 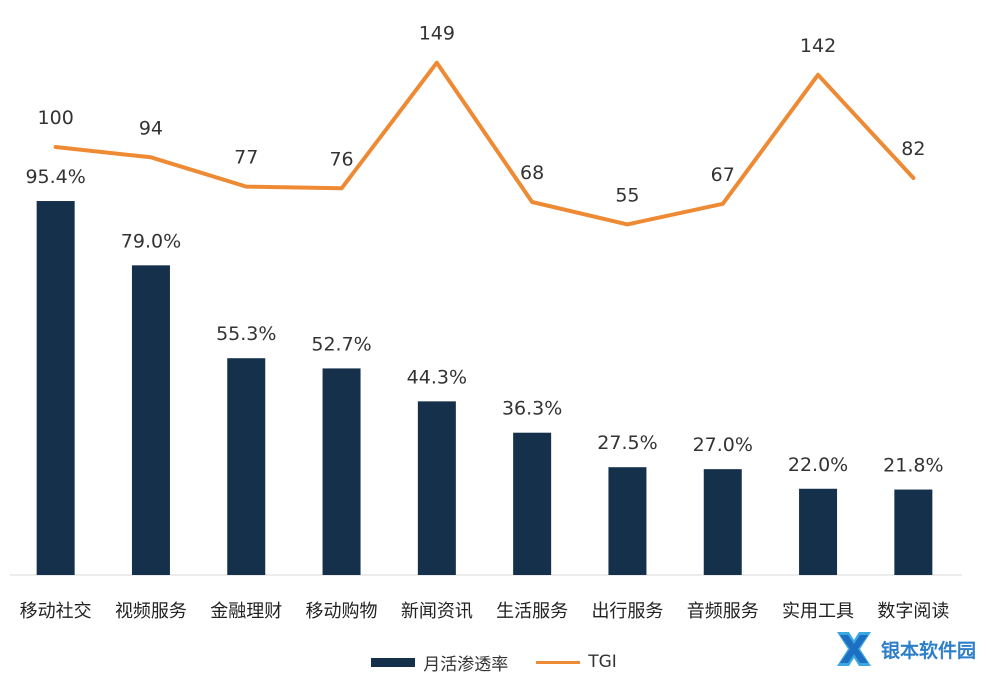 I want to click on tgi-value-label: 76, so click(x=341, y=159).